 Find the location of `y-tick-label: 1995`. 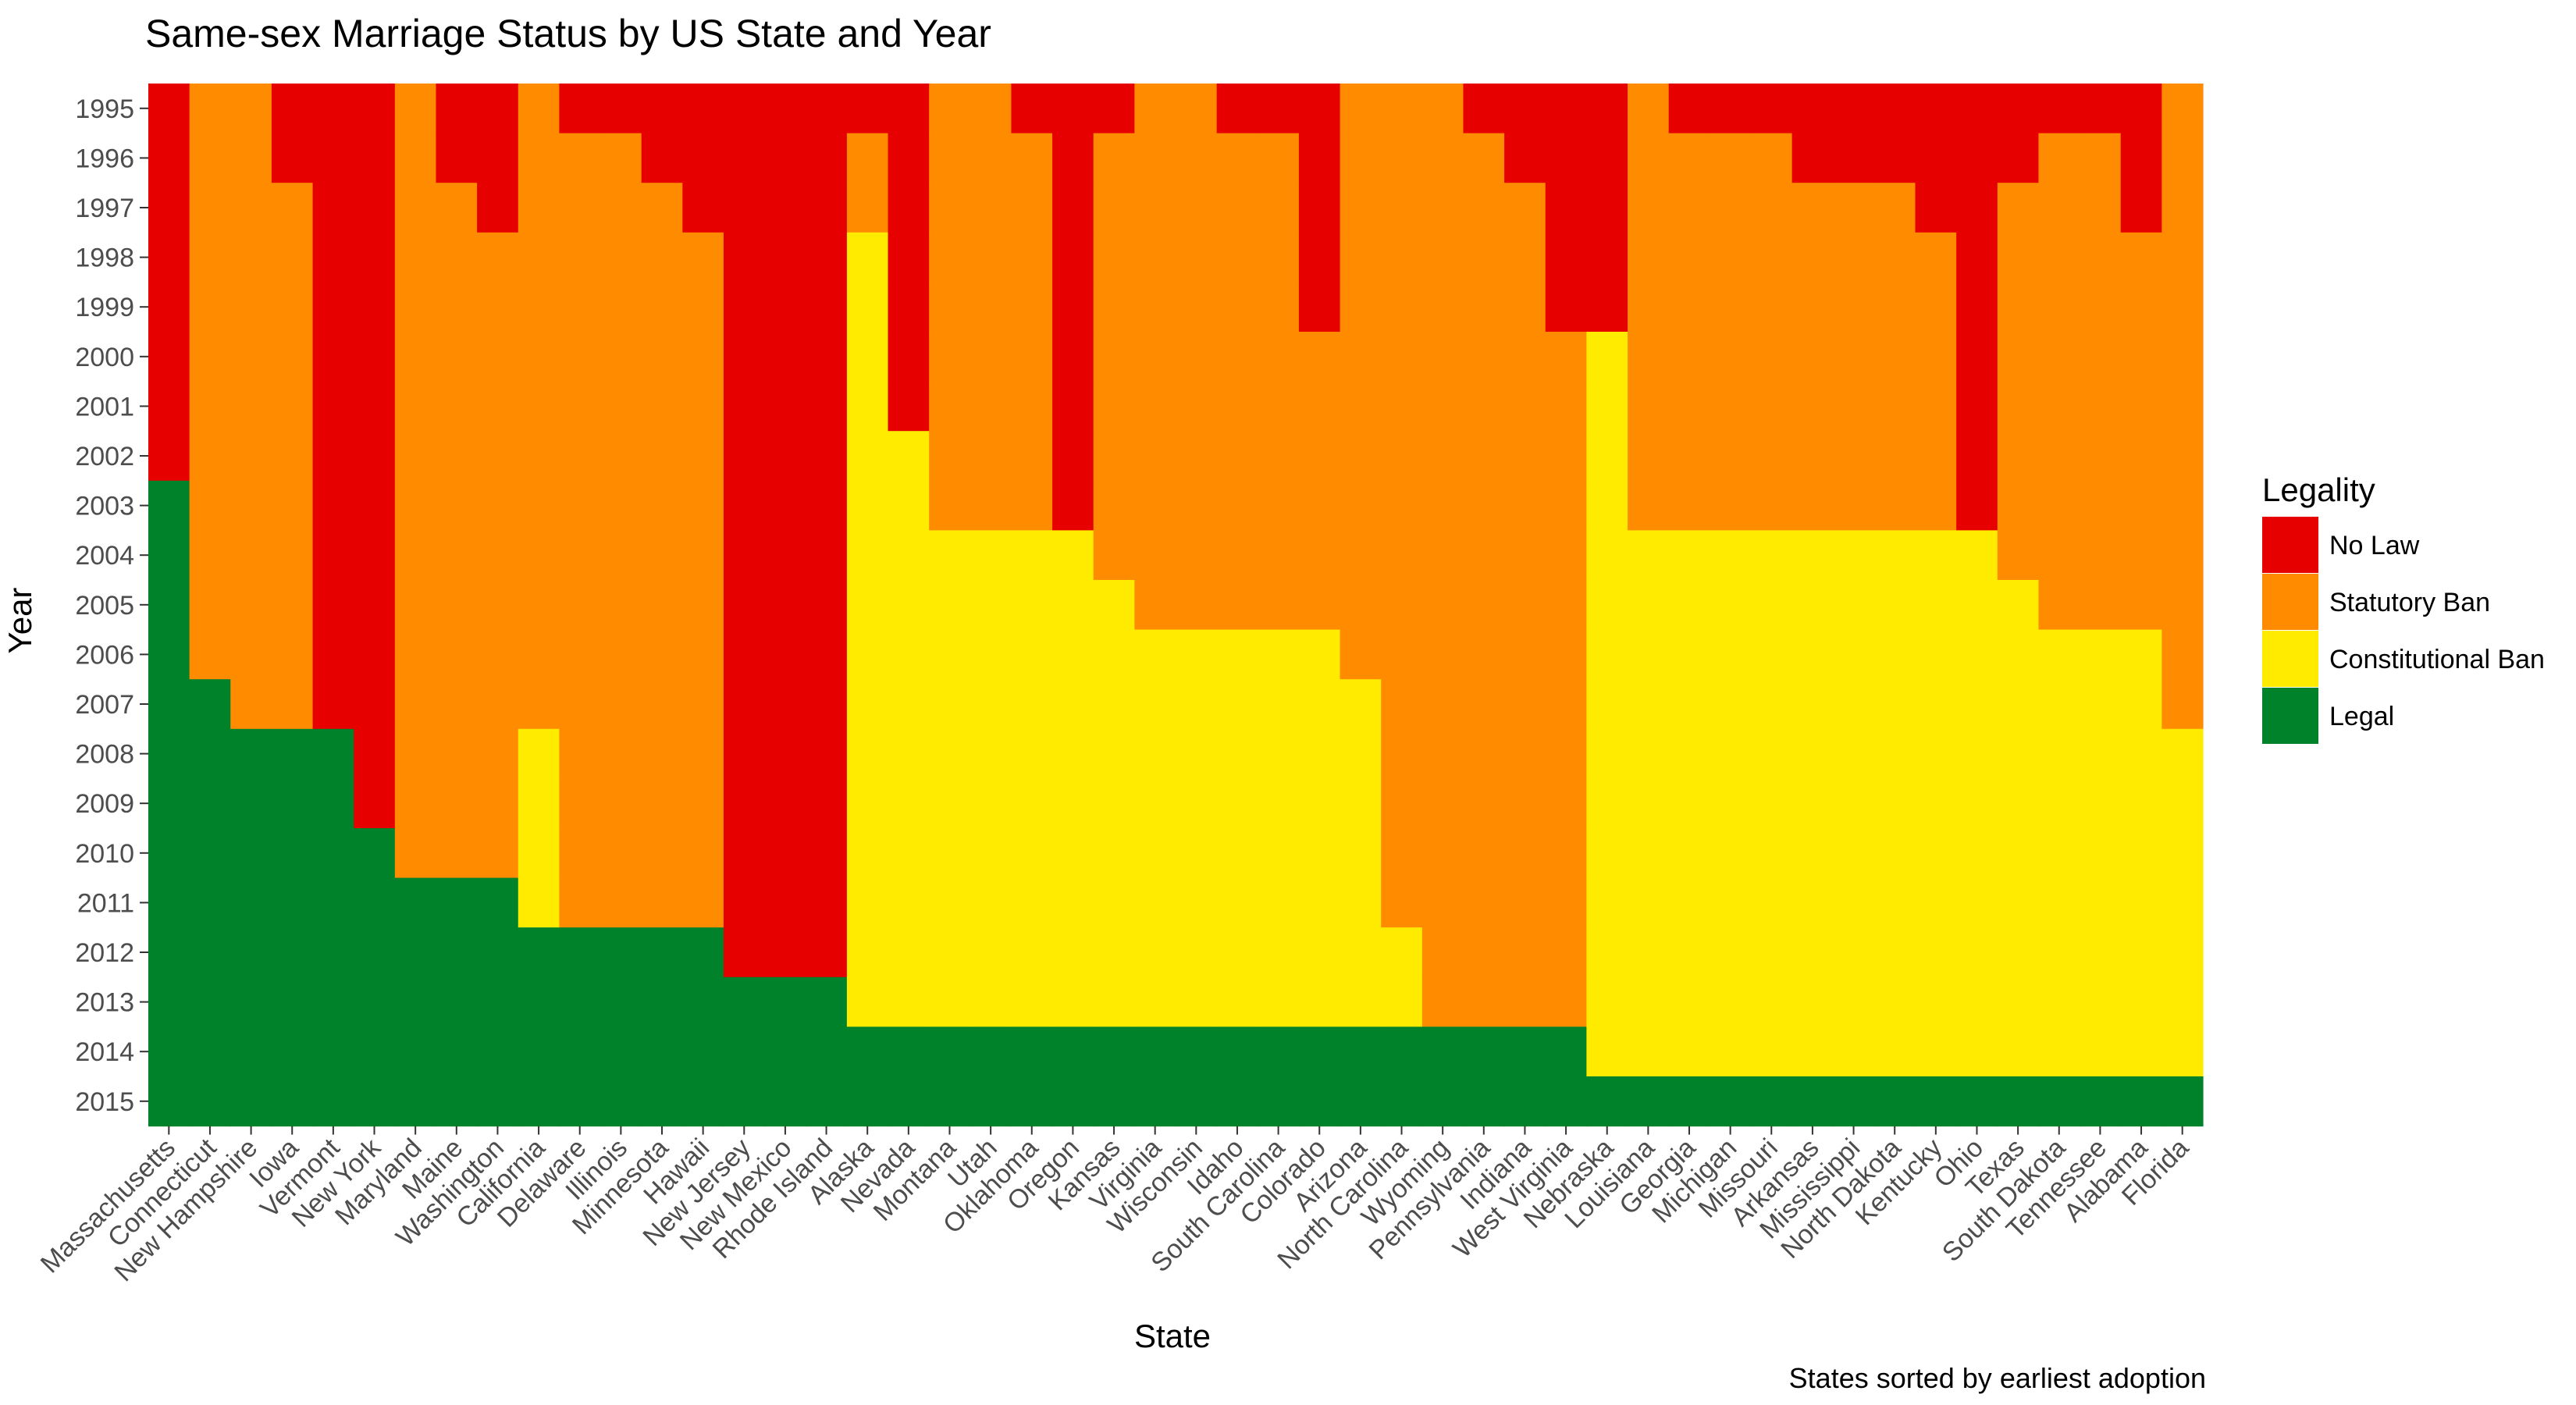

y-tick-label: 1995 is located at coordinates (104, 109).